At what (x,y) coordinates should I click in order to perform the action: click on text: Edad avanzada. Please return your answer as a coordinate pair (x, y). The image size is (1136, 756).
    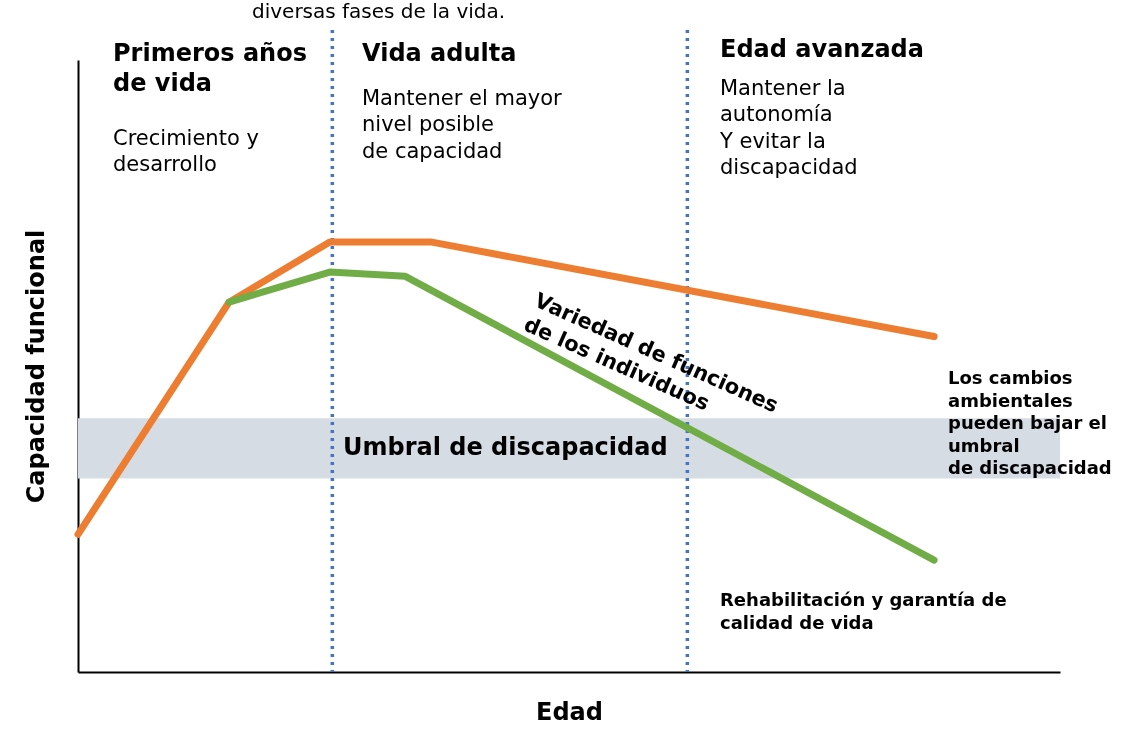
    Looking at the image, I should click on (822, 49).